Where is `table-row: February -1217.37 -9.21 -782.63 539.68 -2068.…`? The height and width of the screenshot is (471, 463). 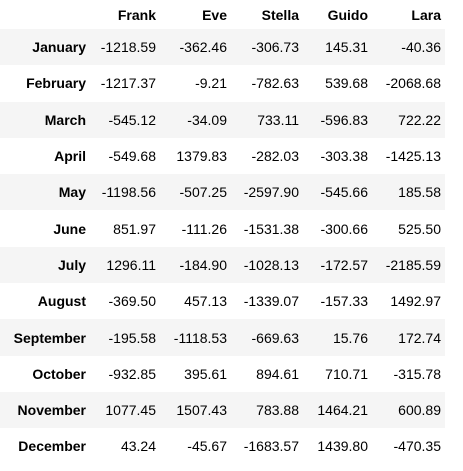 table-row: February -1217.37 -9.21 -782.63 539.68 -2068.… is located at coordinates (222, 83).